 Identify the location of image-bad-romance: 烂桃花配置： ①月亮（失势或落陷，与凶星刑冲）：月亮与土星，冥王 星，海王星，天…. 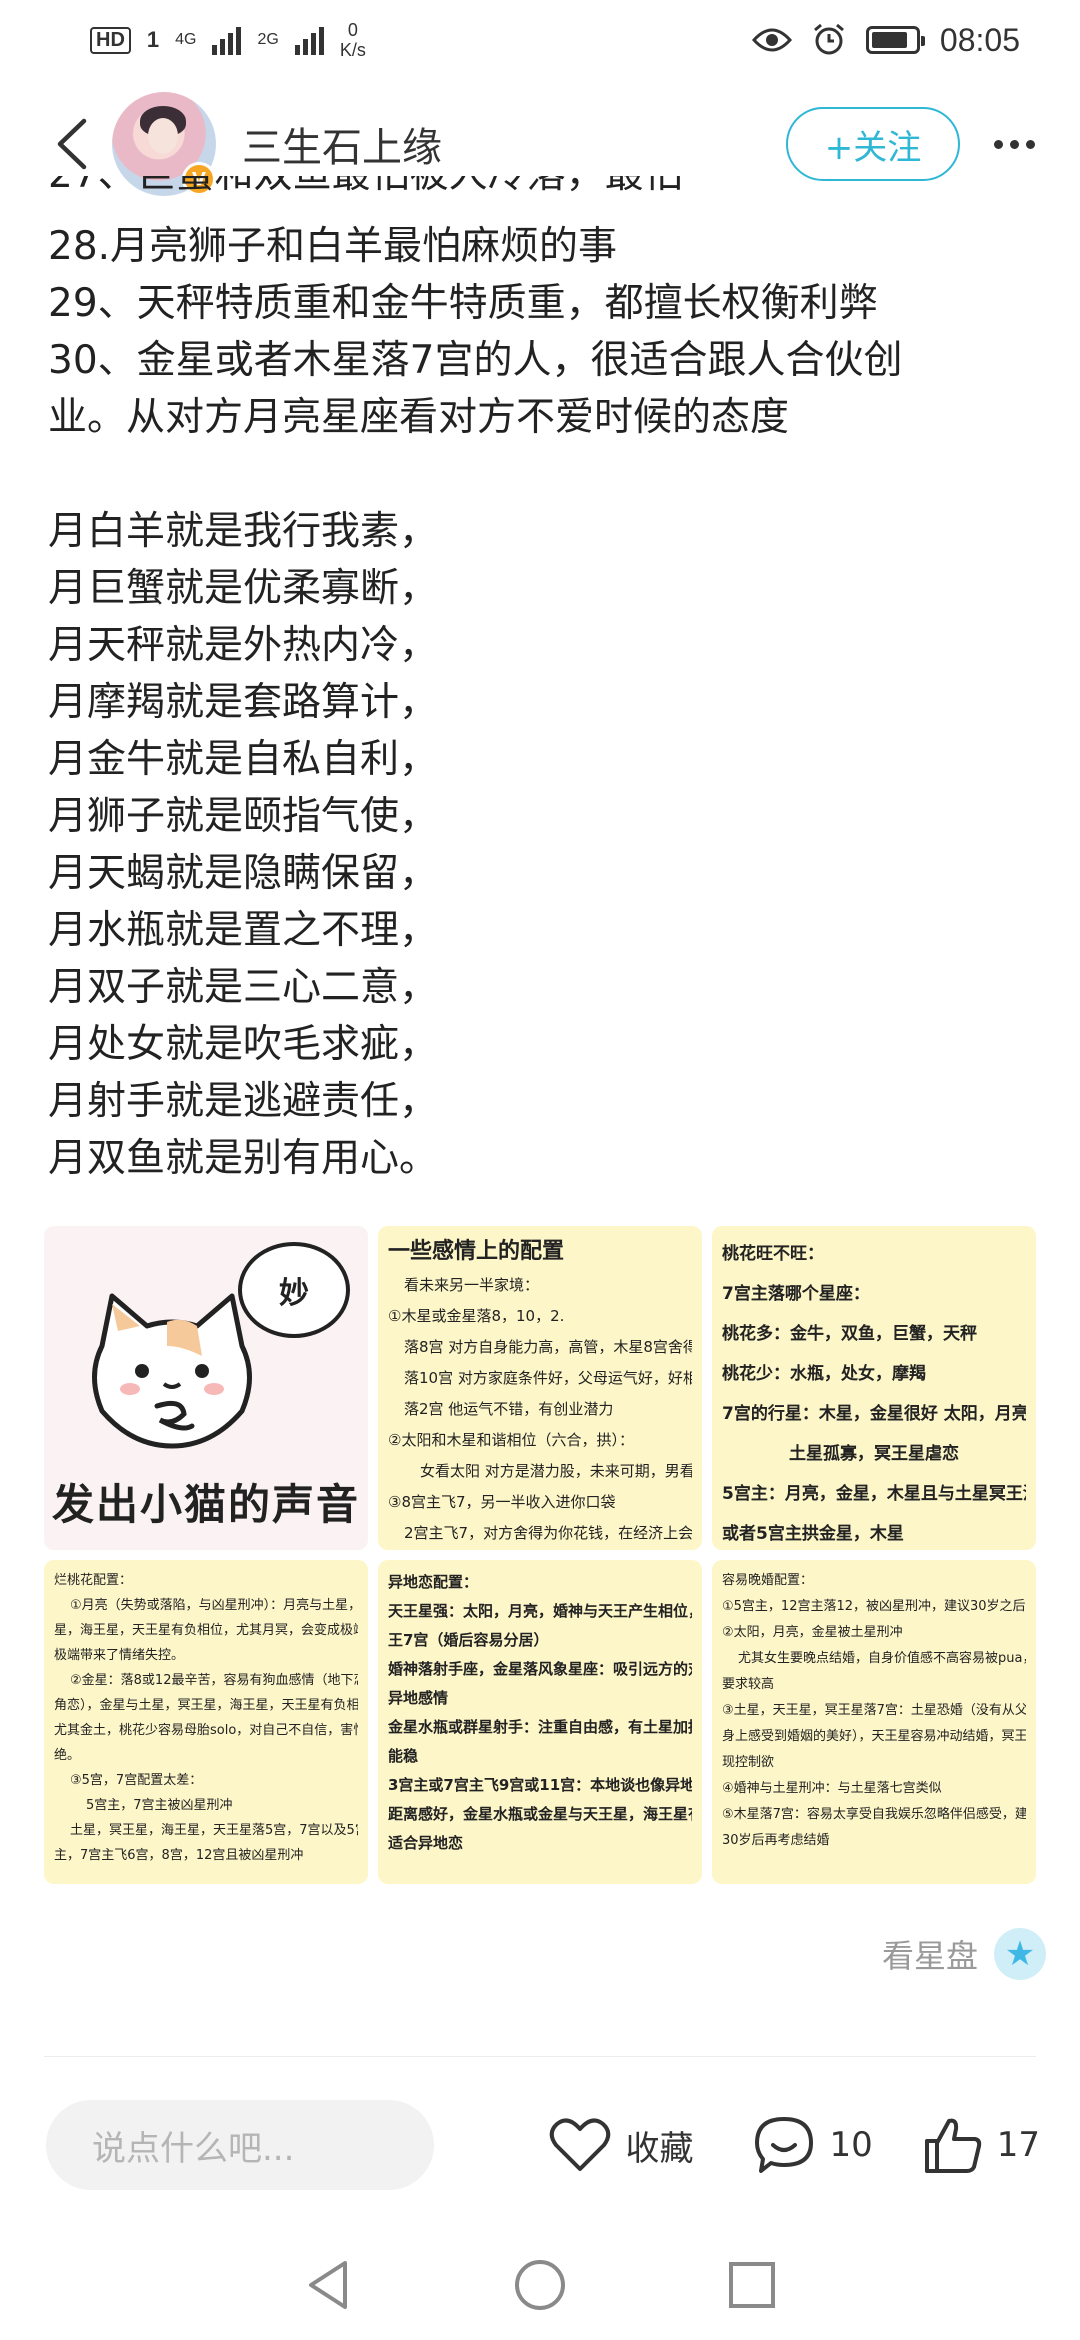
(206, 1722).